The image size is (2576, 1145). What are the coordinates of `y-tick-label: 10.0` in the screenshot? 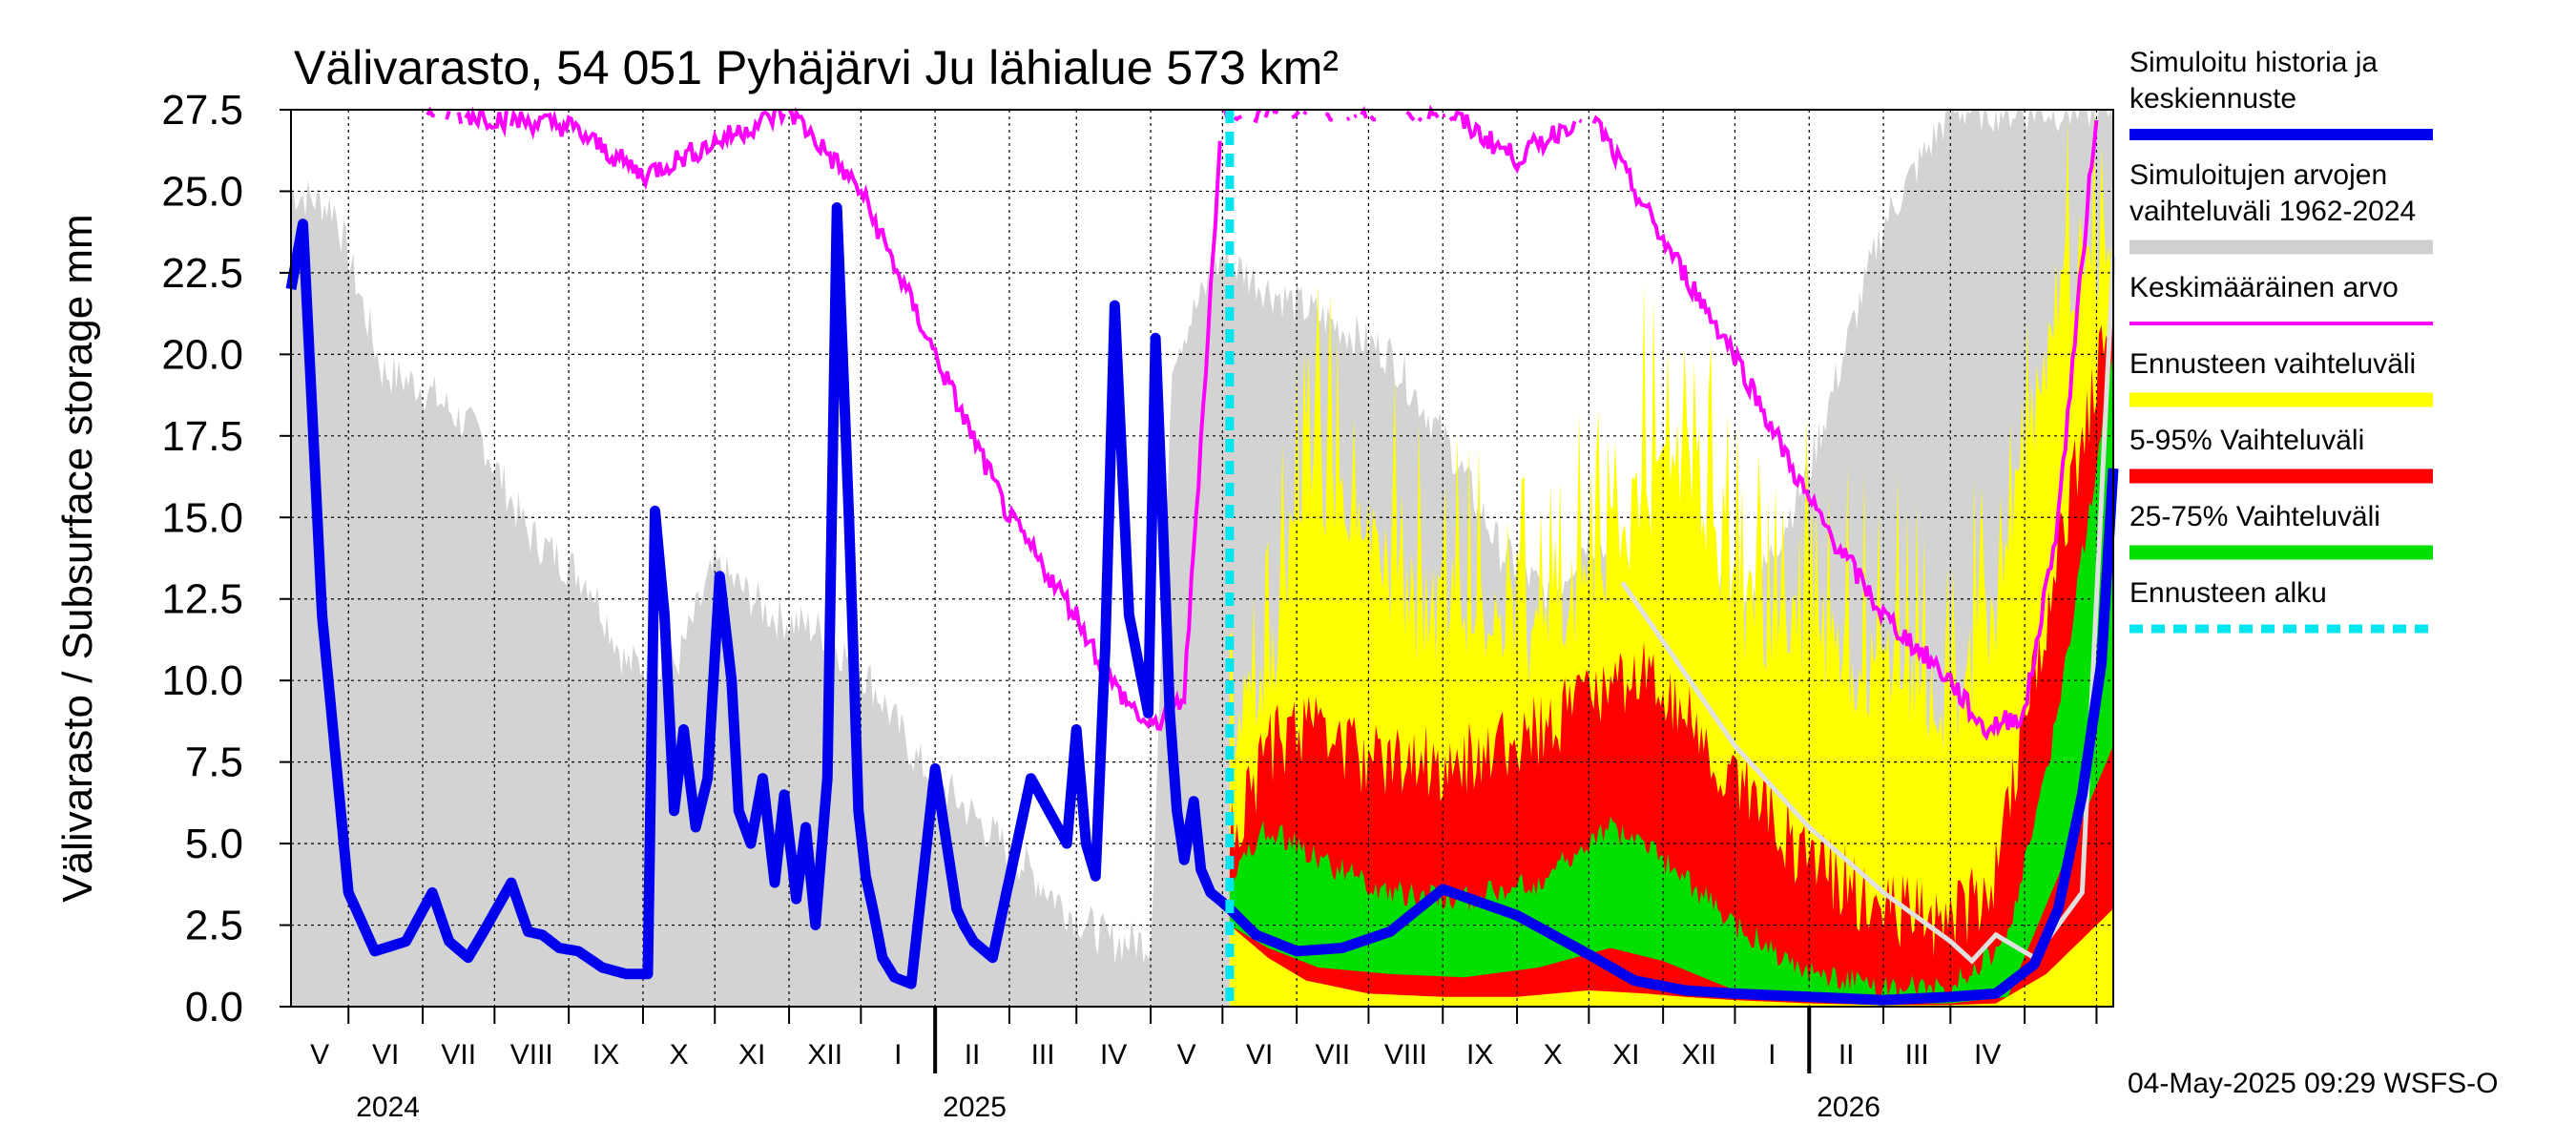 It's located at (202, 680).